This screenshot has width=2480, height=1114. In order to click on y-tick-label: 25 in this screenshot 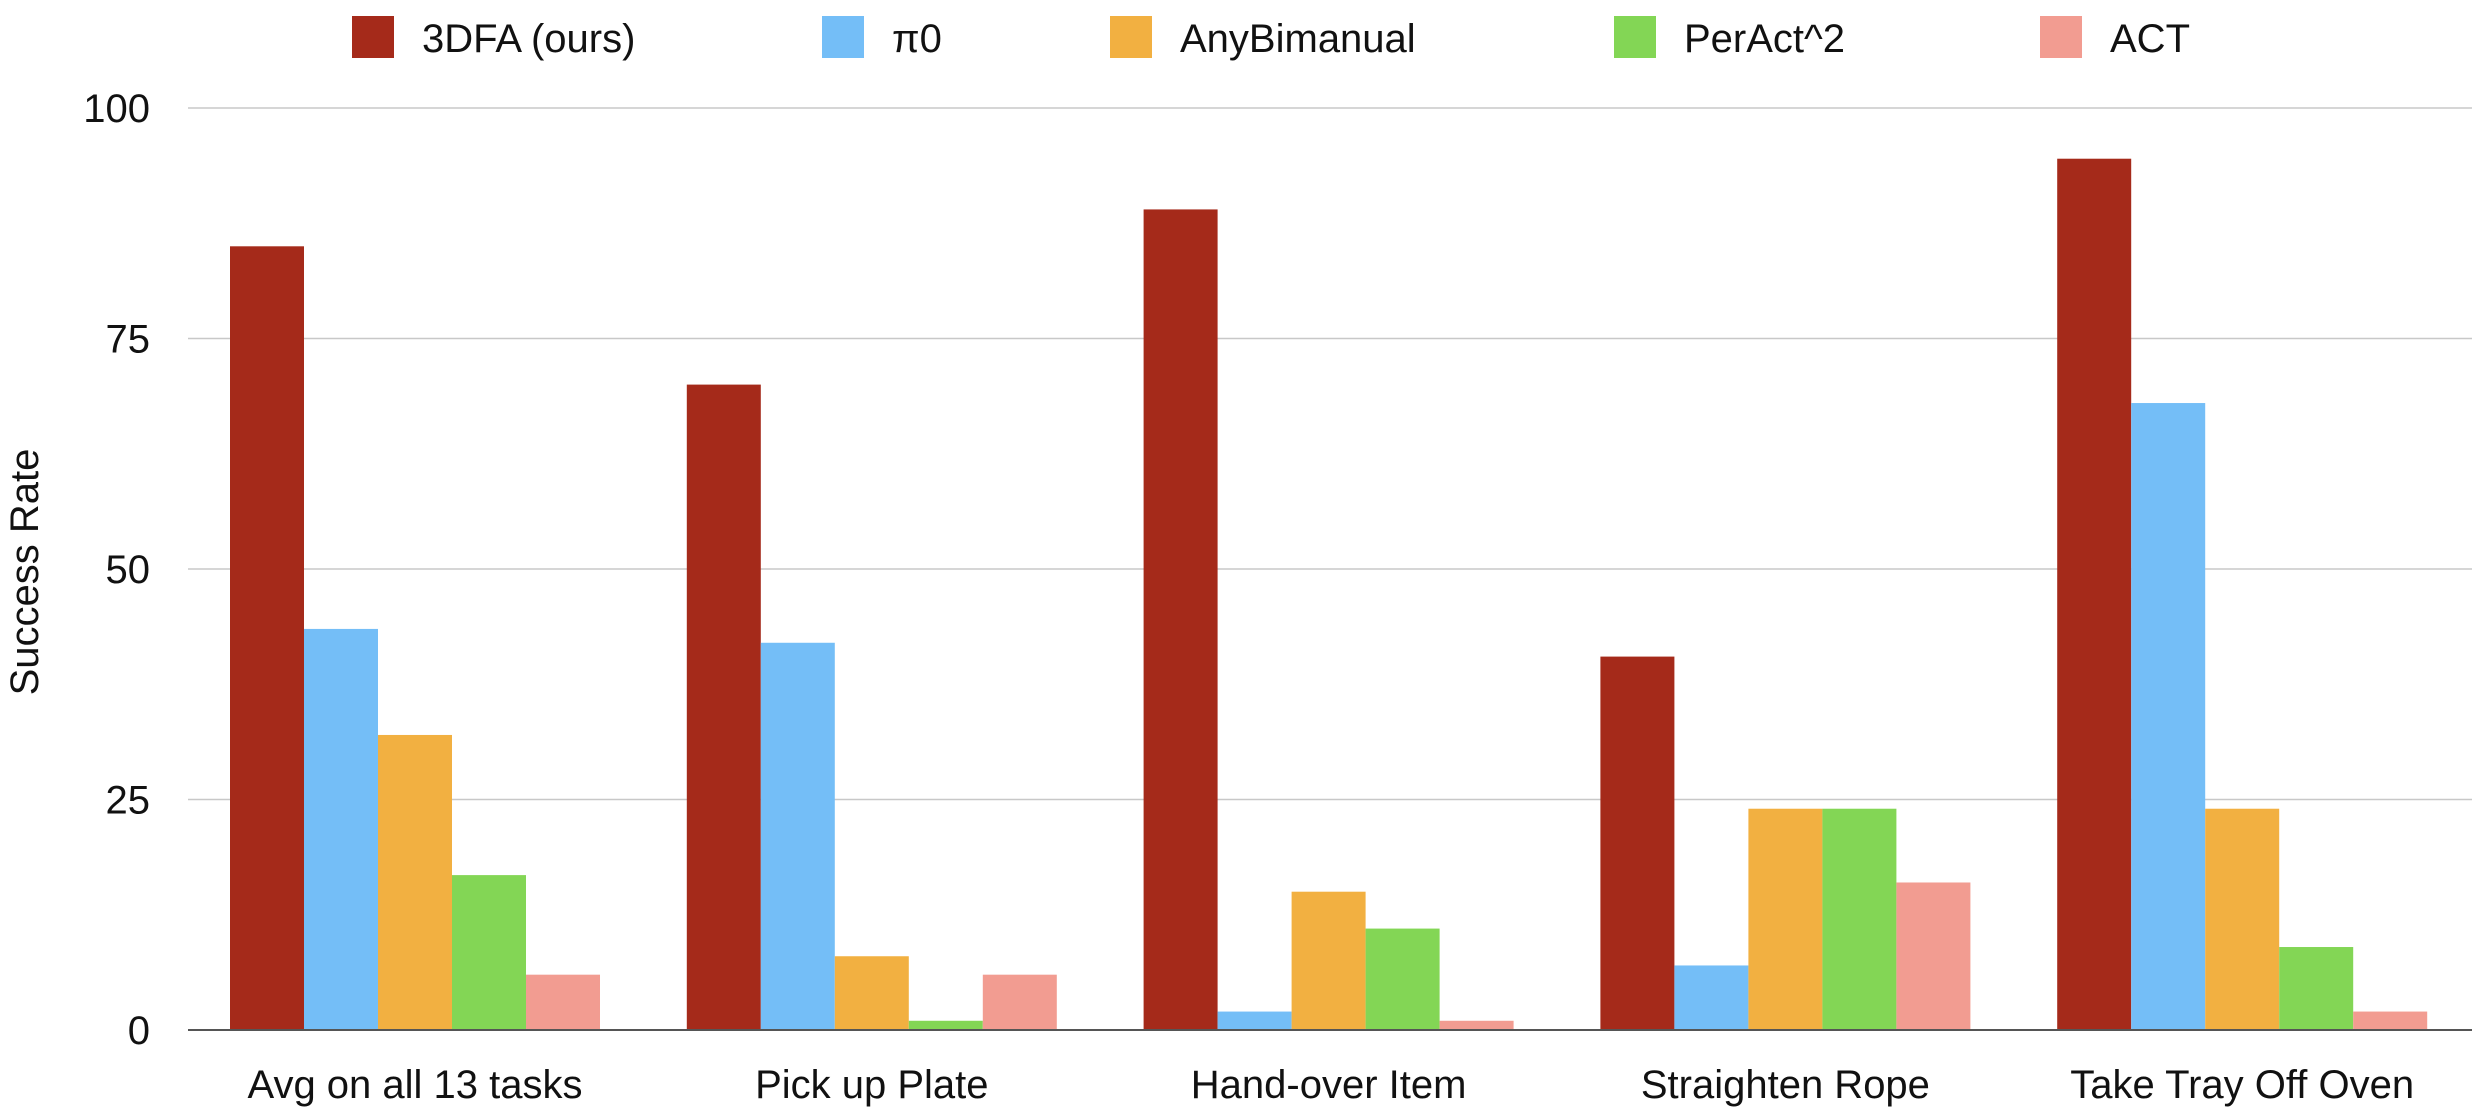, I will do `click(128, 801)`.